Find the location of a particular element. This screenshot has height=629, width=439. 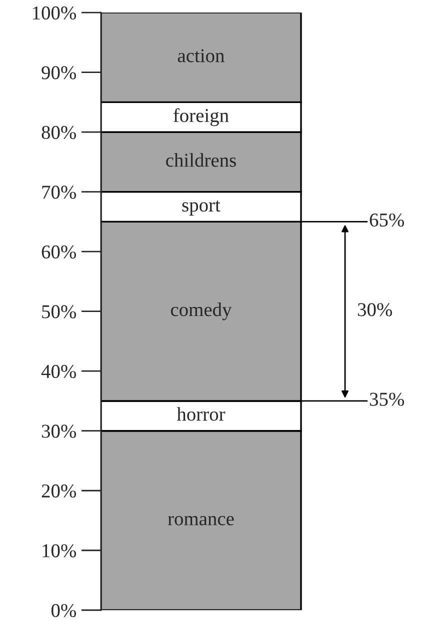

y-tick-label: 100% is located at coordinates (54, 13).